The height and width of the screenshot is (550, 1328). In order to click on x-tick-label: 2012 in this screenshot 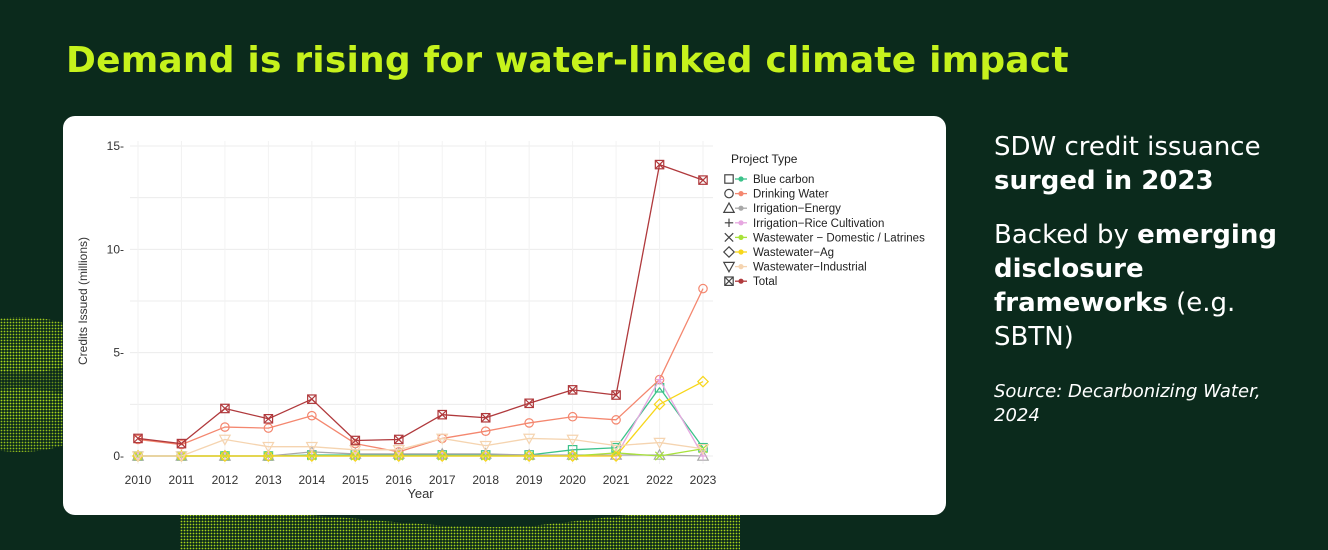, I will do `click(225, 480)`.